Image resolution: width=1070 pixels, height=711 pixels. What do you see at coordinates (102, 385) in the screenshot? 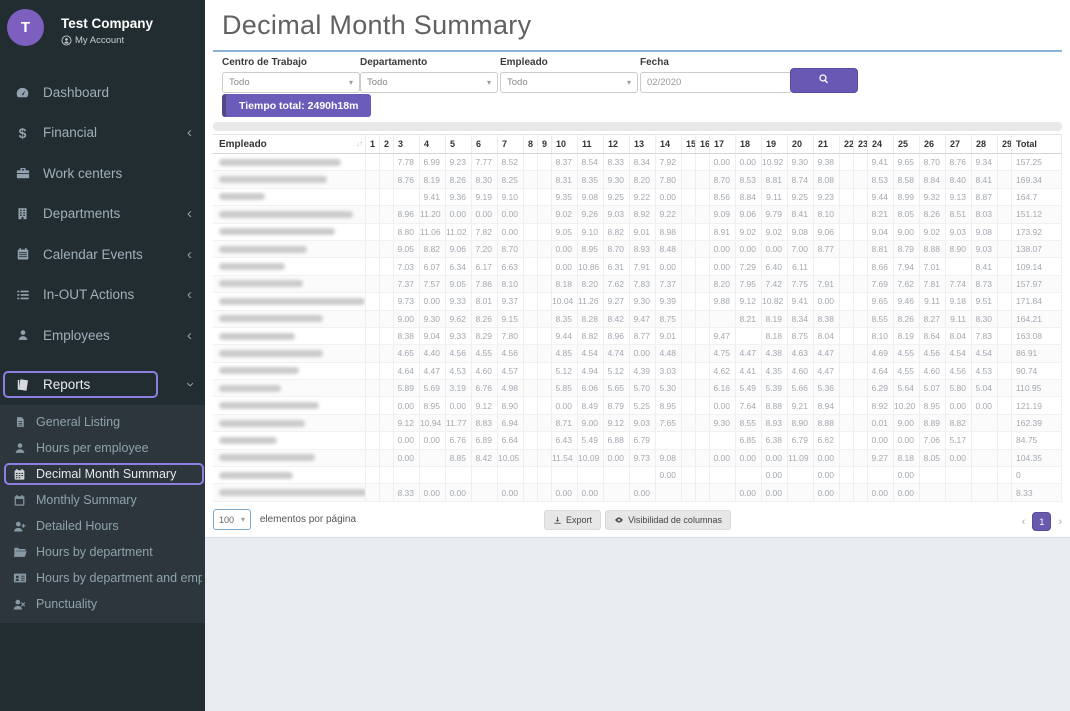
I see `sidebar-item-reports: Reports ‹` at bounding box center [102, 385].